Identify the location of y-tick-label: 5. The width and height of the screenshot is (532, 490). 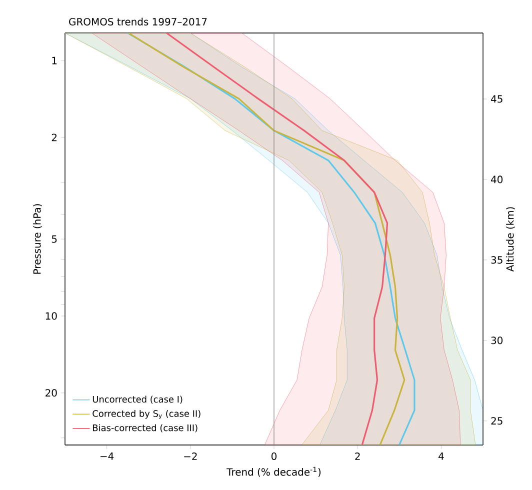
(54, 239).